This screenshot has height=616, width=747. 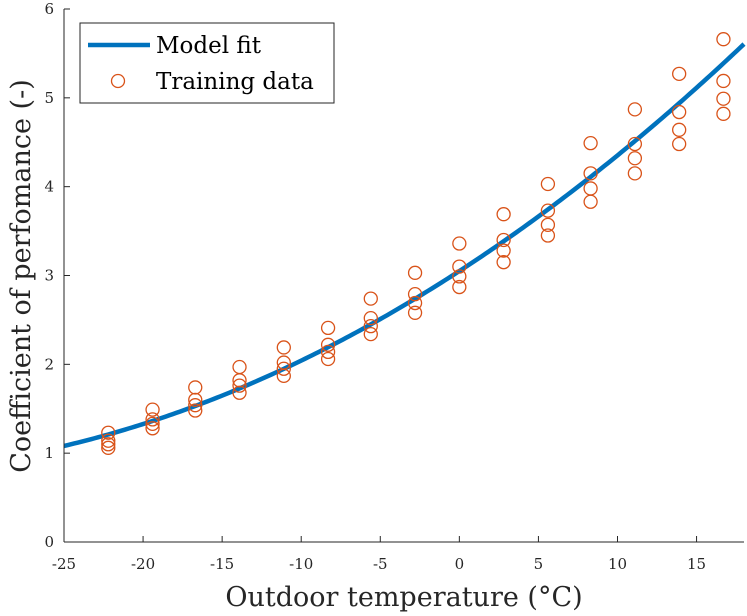 What do you see at coordinates (380, 564) in the screenshot?
I see `x-tick-label: -5` at bounding box center [380, 564].